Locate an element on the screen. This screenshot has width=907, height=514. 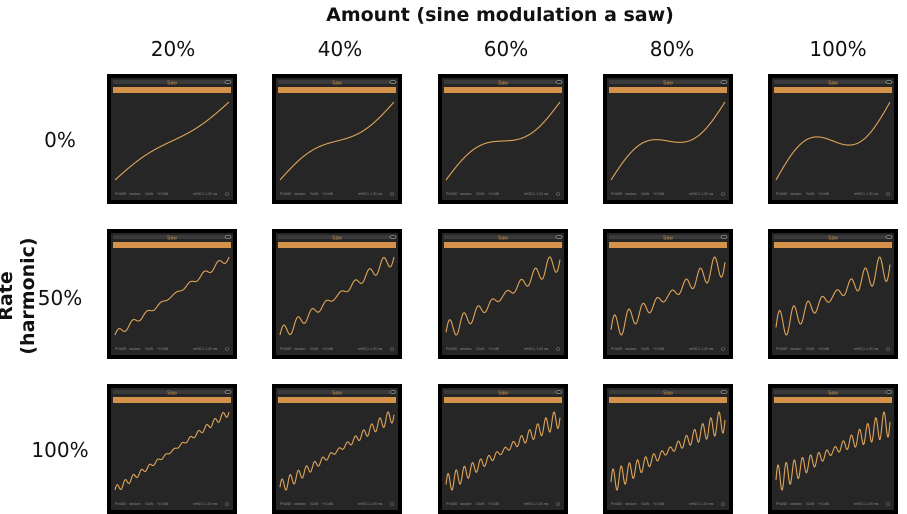
waveform-panel-r0-c2: Saw PHASE random GAIN +0.0dB ref/SCL 1.00 ms is located at coordinates (503, 139).